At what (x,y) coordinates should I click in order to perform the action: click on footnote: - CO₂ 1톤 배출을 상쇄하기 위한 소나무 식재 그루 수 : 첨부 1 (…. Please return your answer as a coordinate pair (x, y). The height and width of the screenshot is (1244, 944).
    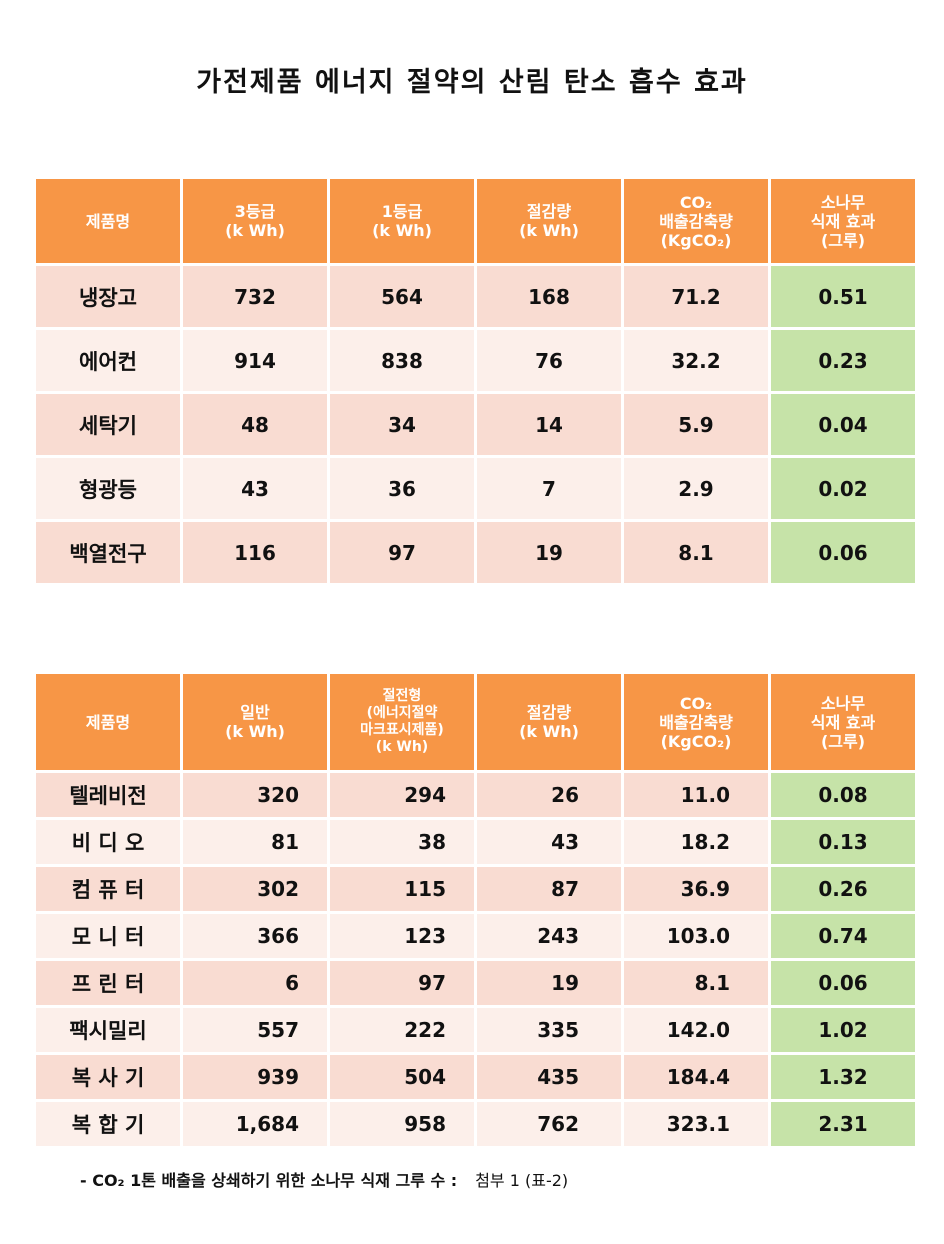
    Looking at the image, I should click on (324, 1179).